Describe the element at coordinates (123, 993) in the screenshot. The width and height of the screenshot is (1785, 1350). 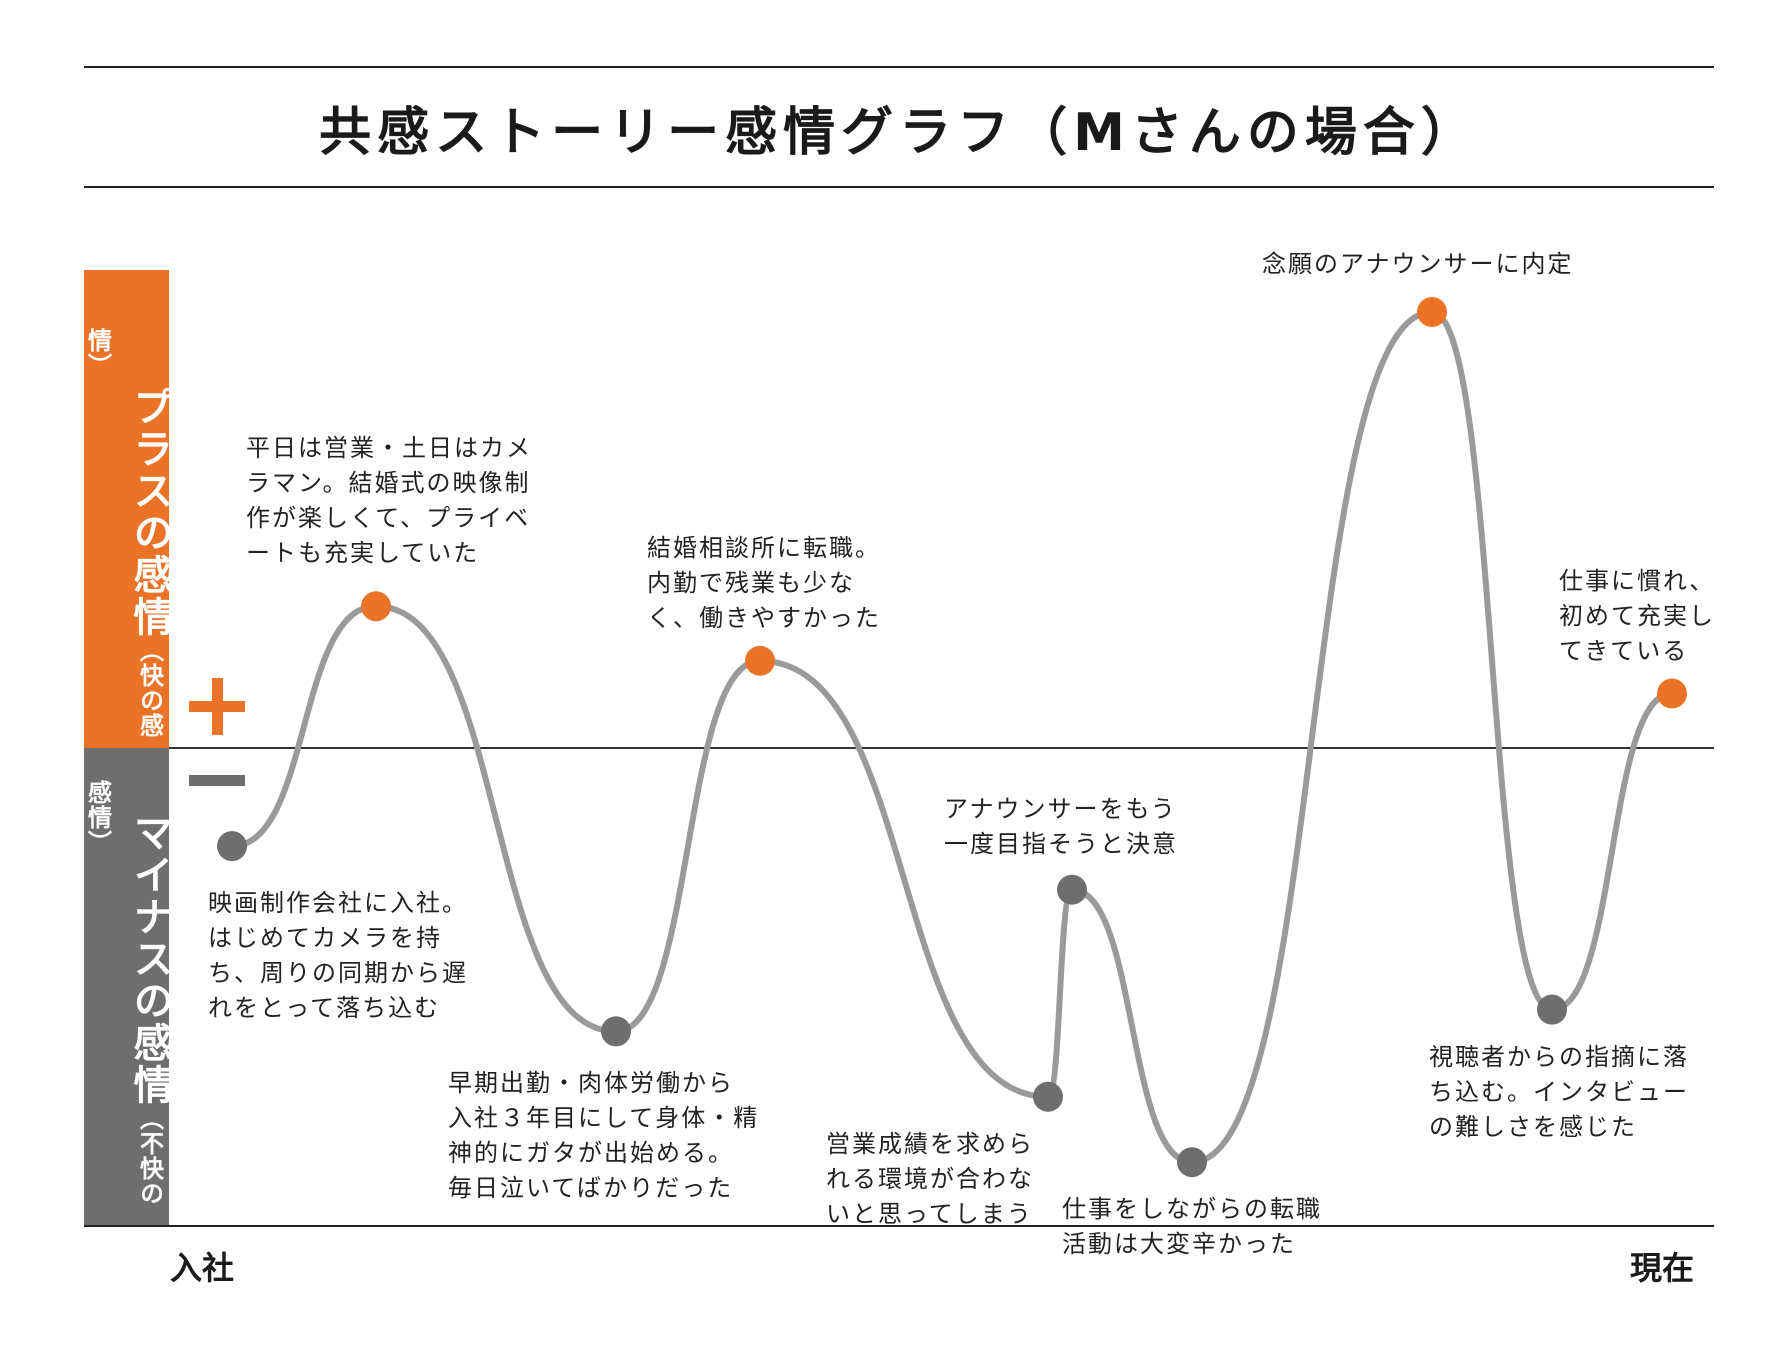
I see `minus-band-sublabel: （不快の感情）` at that location.